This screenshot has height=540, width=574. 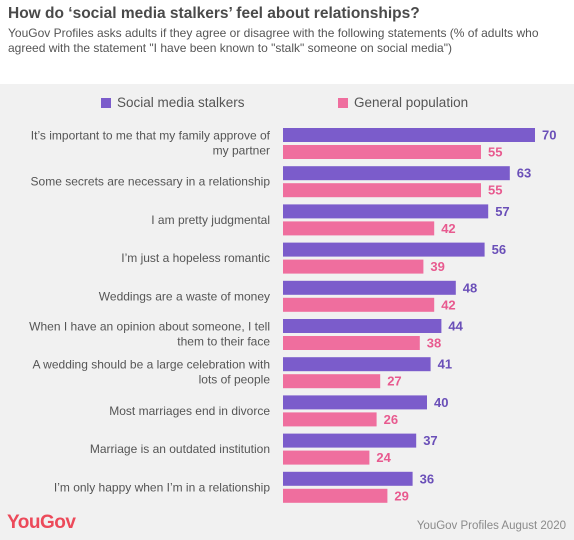 What do you see at coordinates (195, 258) in the screenshot?
I see `category-label: I’m just a hopeless romantic` at bounding box center [195, 258].